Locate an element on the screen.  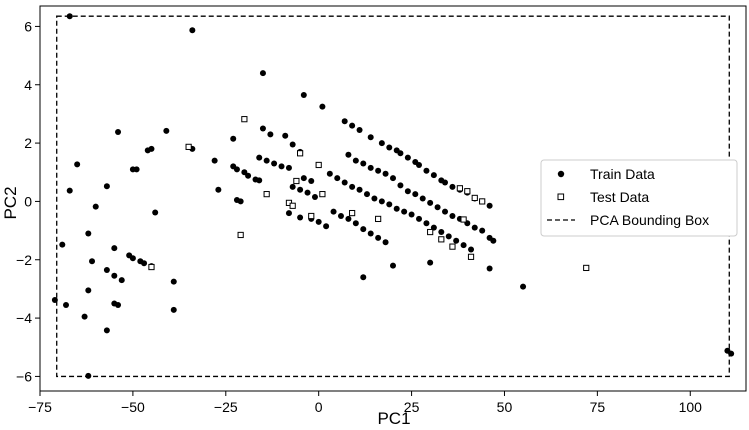
y-tick-label: −4 is located at coordinates (24, 318).